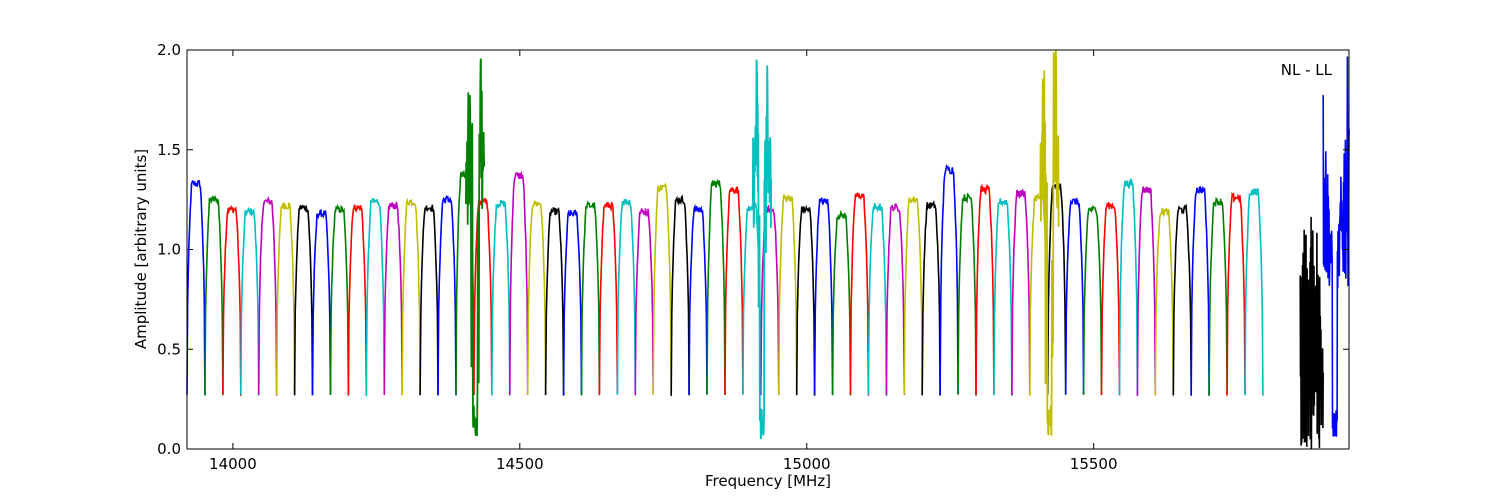  Describe the element at coordinates (169, 349) in the screenshot. I see `y-tick-label: 0.5` at that location.